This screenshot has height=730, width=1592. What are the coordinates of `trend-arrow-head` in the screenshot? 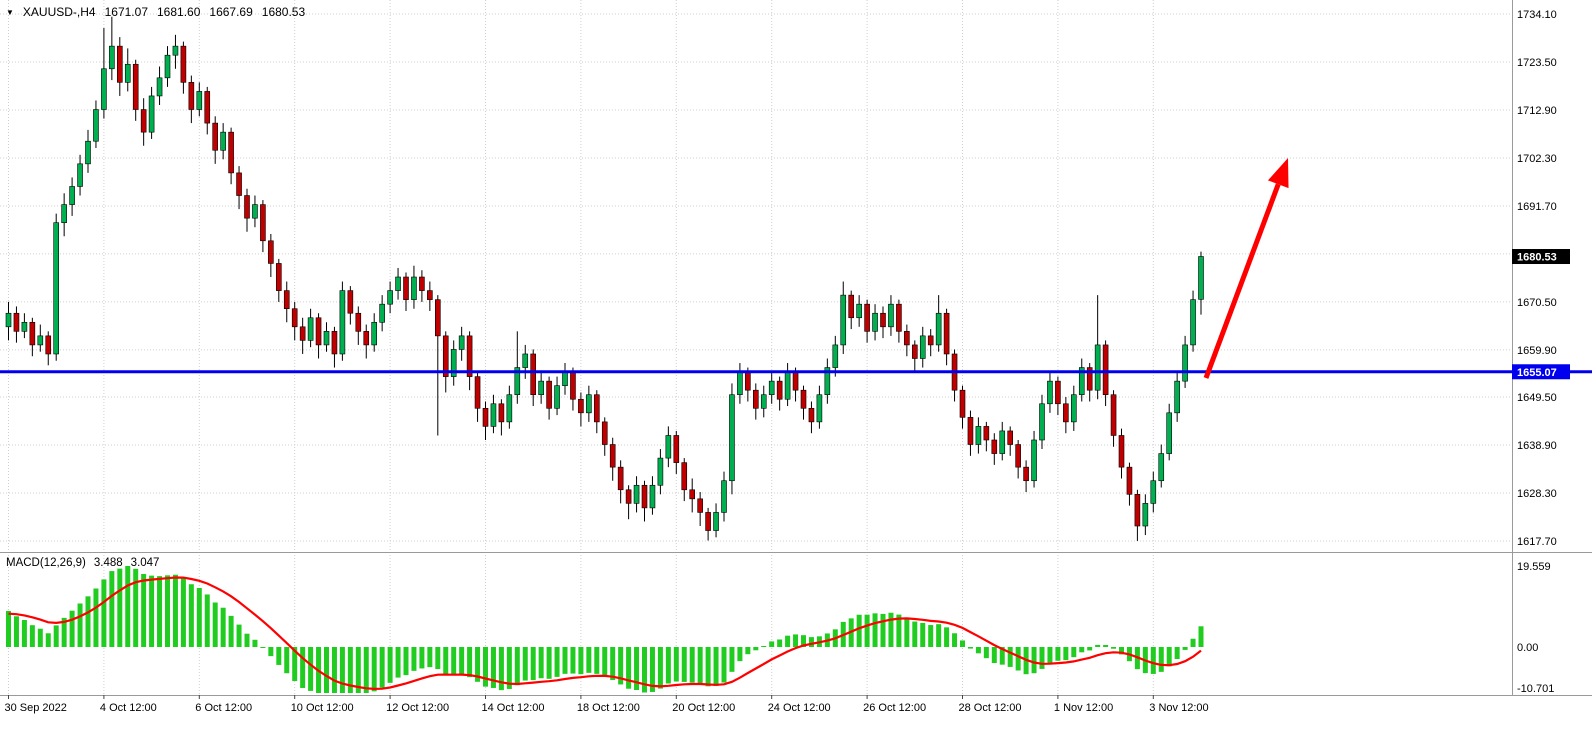 It's located at (1278, 173).